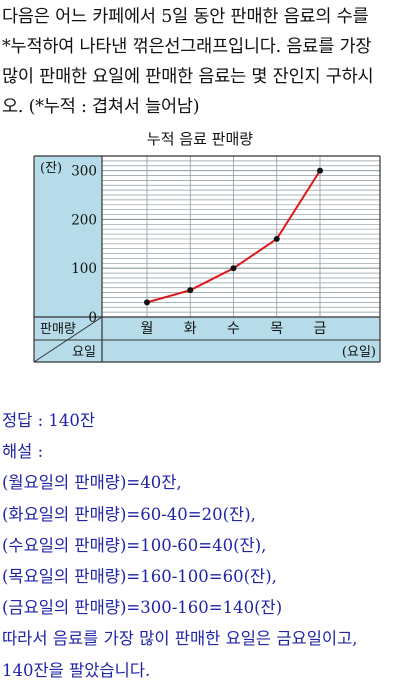 This screenshot has height=686, width=400. Describe the element at coordinates (187, 47) in the screenshot. I see `question-line: *누적하여 나타낸 꺾은선그래프입니다. 음료를 가장` at that location.